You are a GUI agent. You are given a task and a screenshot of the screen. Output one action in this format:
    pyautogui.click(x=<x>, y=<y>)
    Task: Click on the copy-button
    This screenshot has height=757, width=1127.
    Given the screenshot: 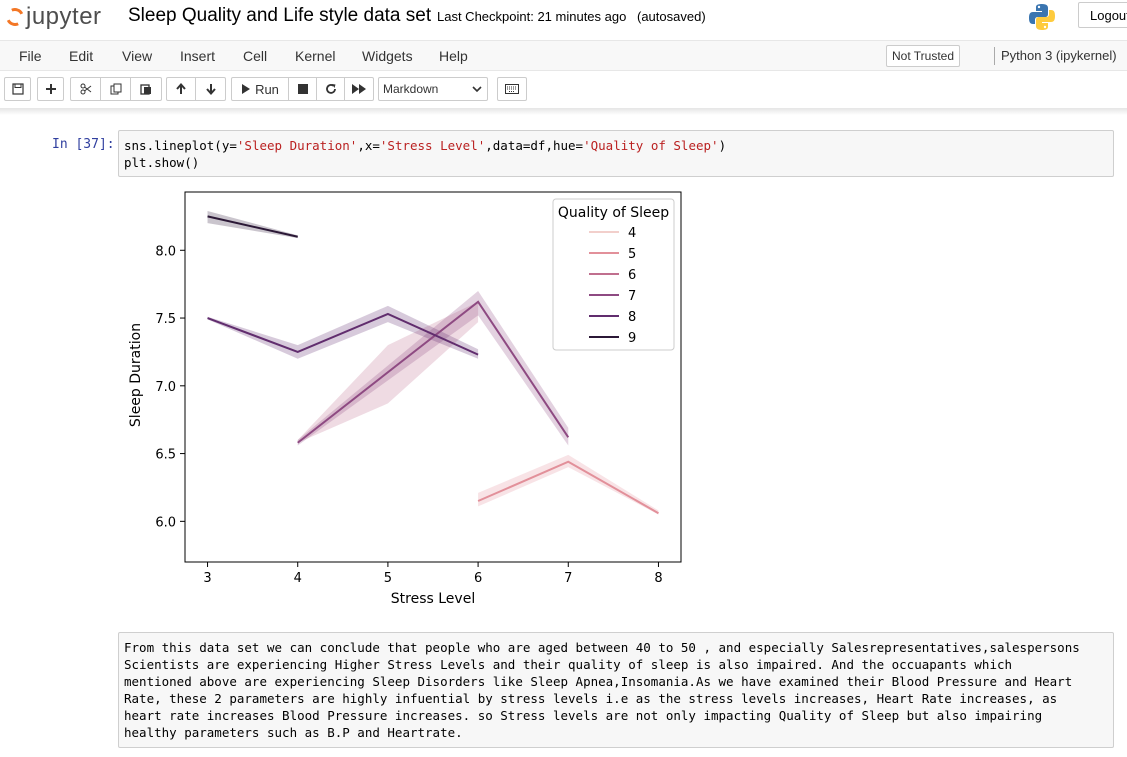 What is the action you would take?
    pyautogui.click(x=116, y=89)
    